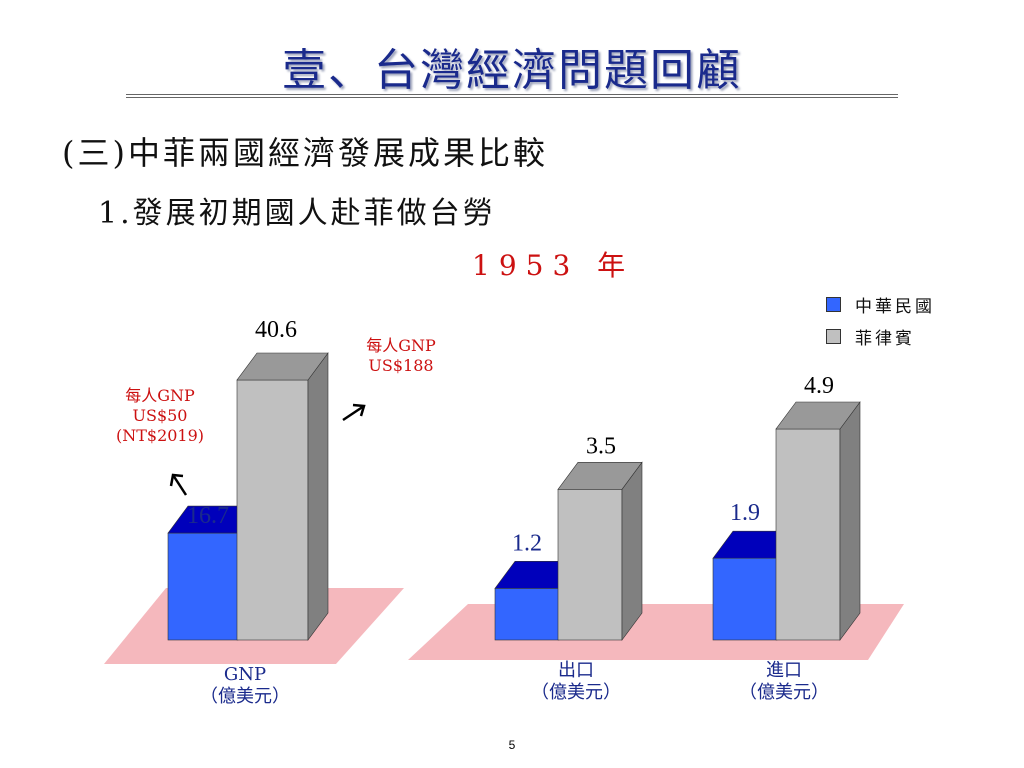  What do you see at coordinates (745, 513) in the screenshot?
I see `value-label-import-roc: 1.9` at bounding box center [745, 513].